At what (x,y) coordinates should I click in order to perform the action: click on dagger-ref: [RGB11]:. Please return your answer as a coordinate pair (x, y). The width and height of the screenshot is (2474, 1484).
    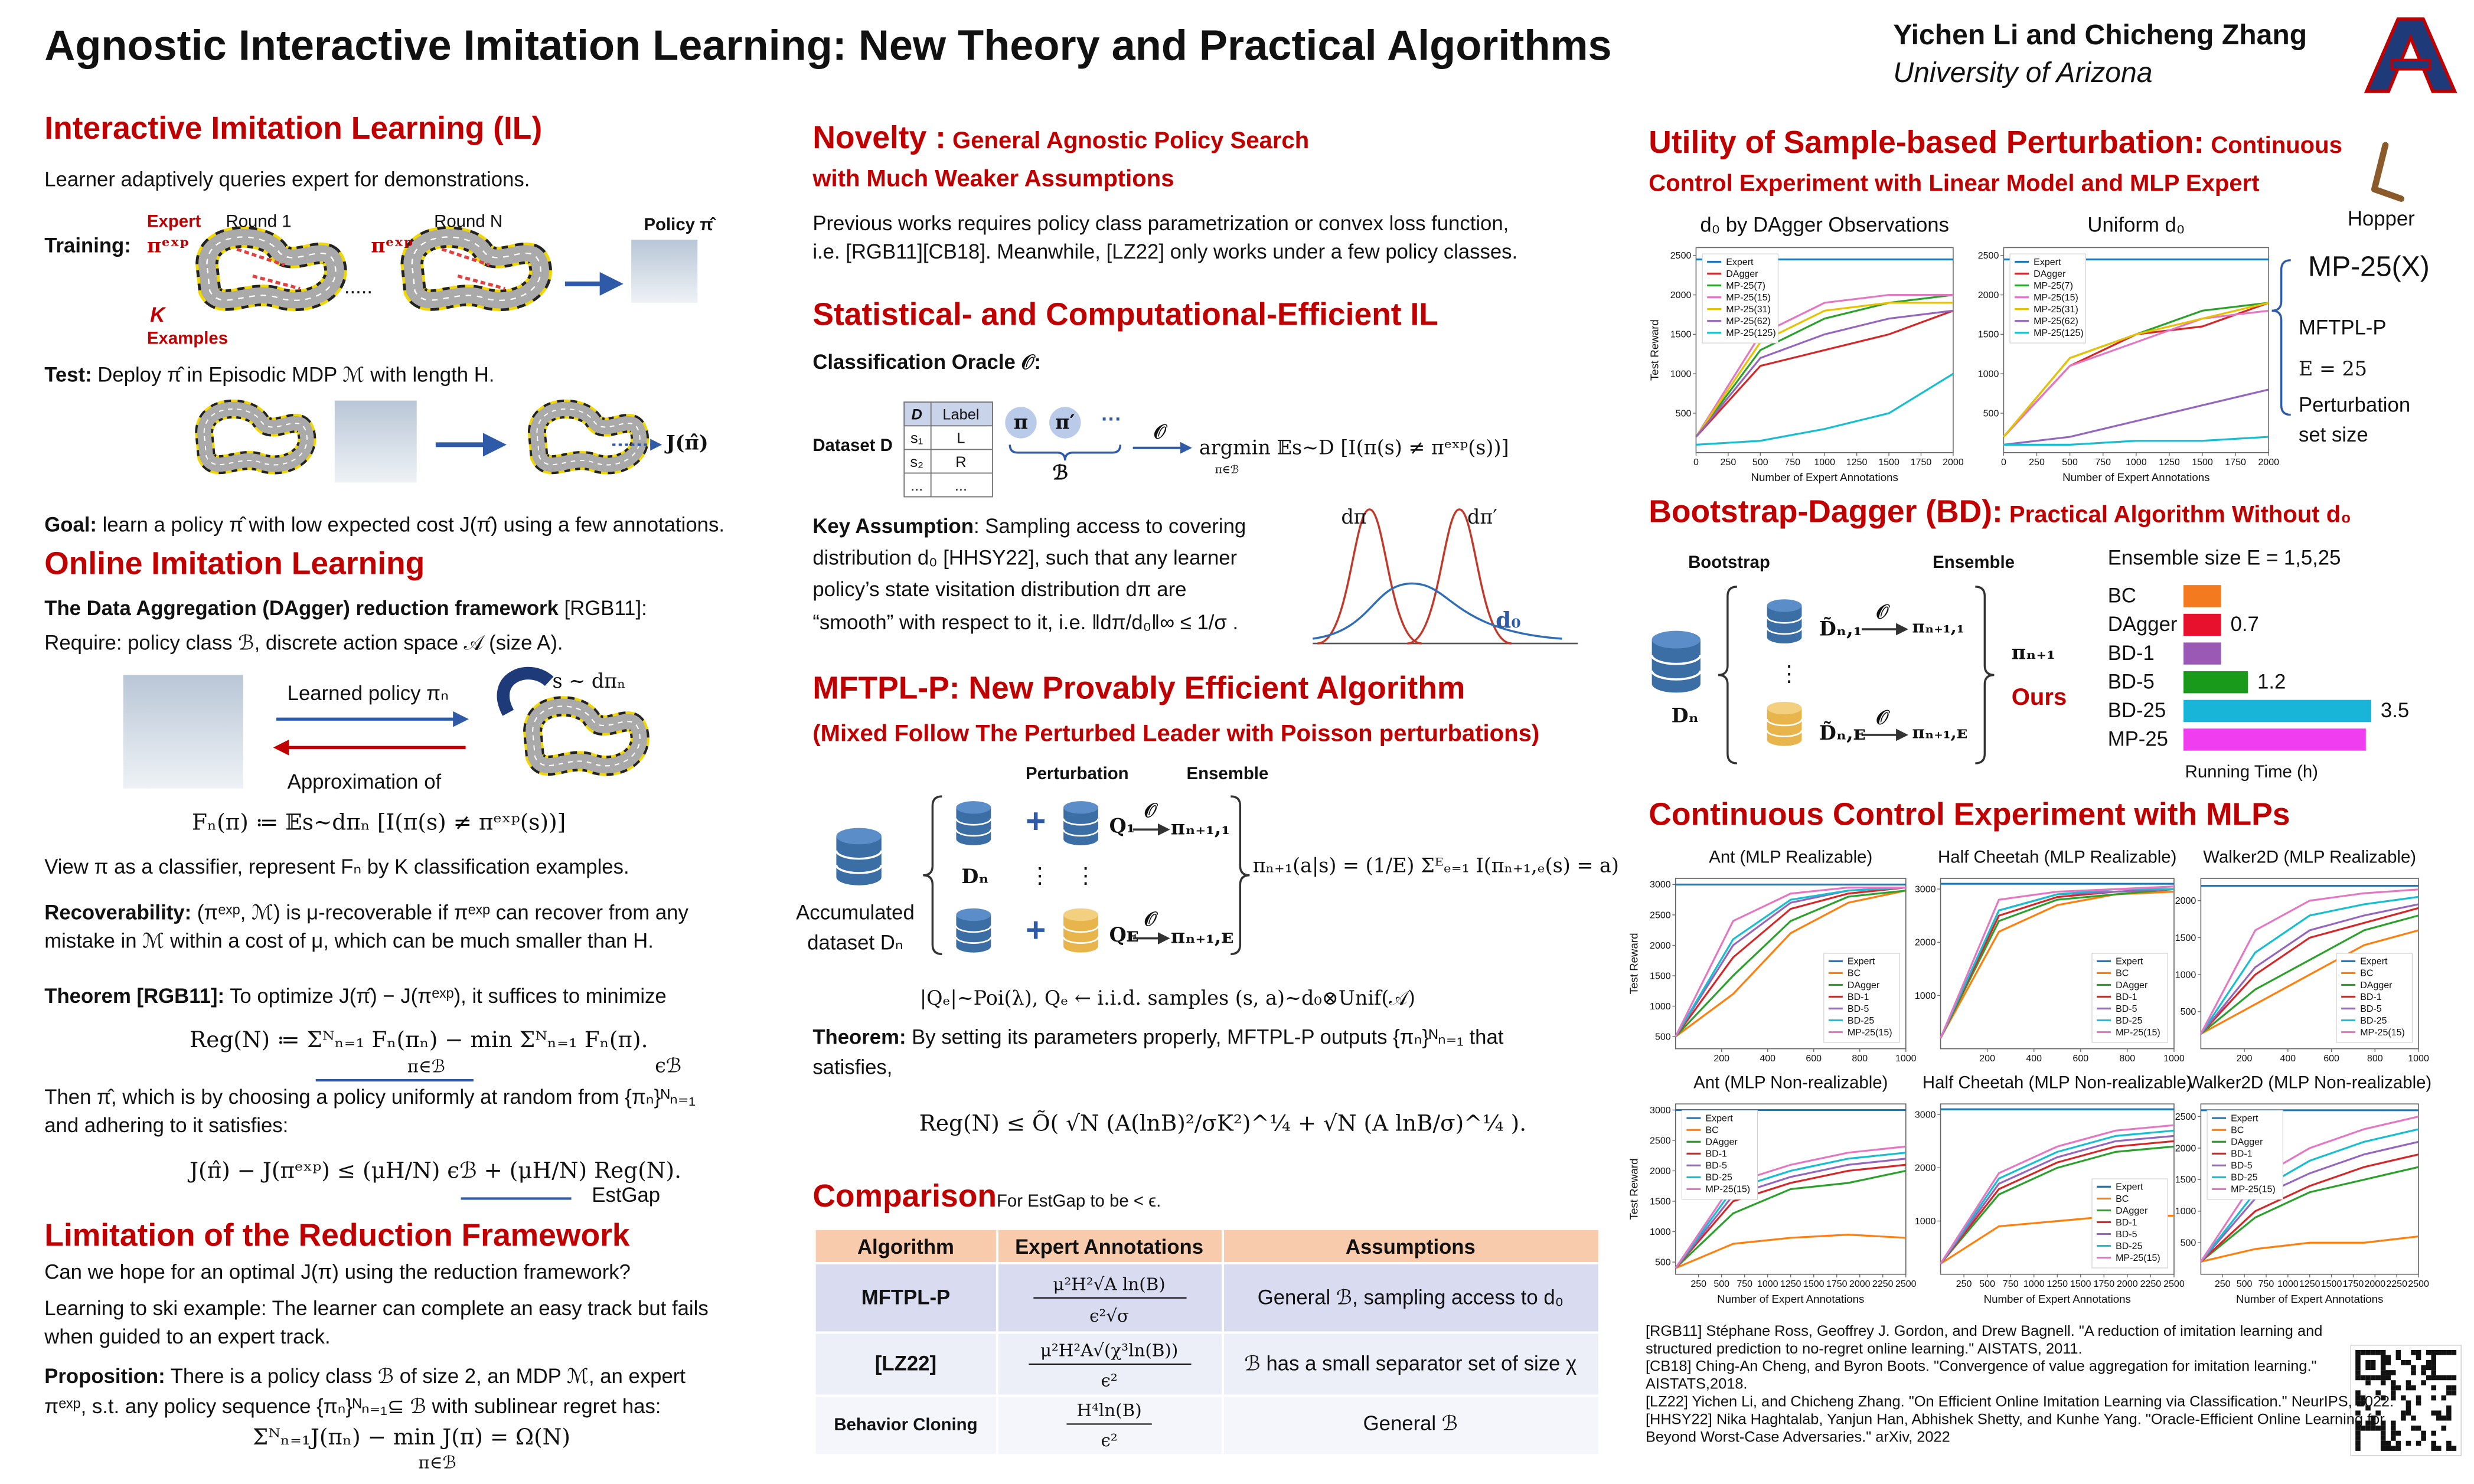
    Looking at the image, I should click on (603, 608).